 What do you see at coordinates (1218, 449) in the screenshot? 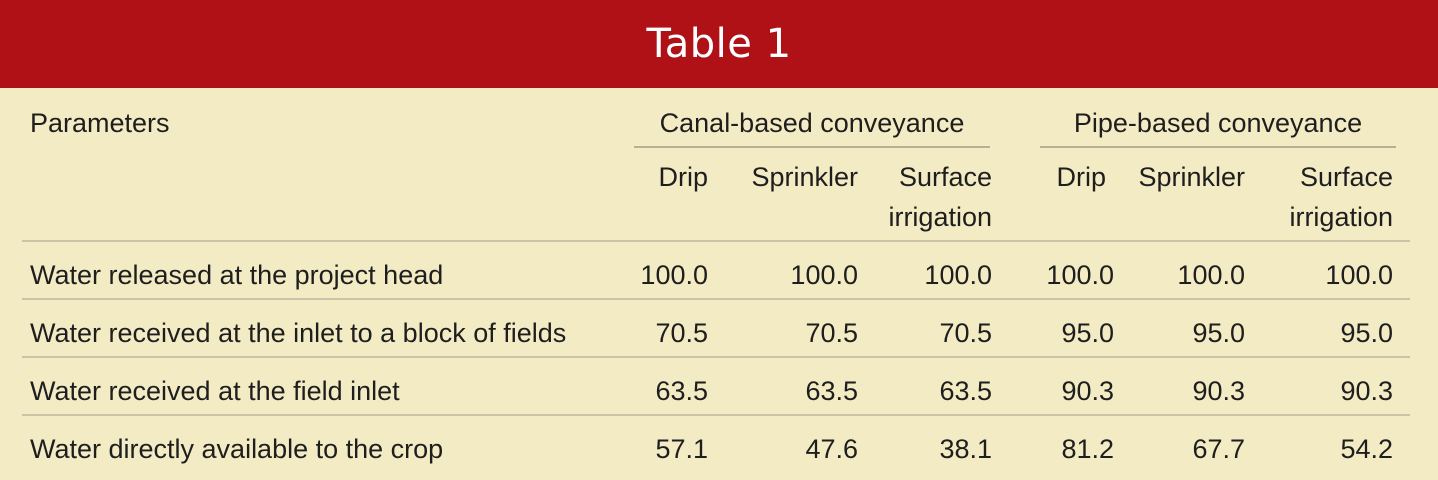
I see `row-4-pipe-sprinkler: 67.7` at bounding box center [1218, 449].